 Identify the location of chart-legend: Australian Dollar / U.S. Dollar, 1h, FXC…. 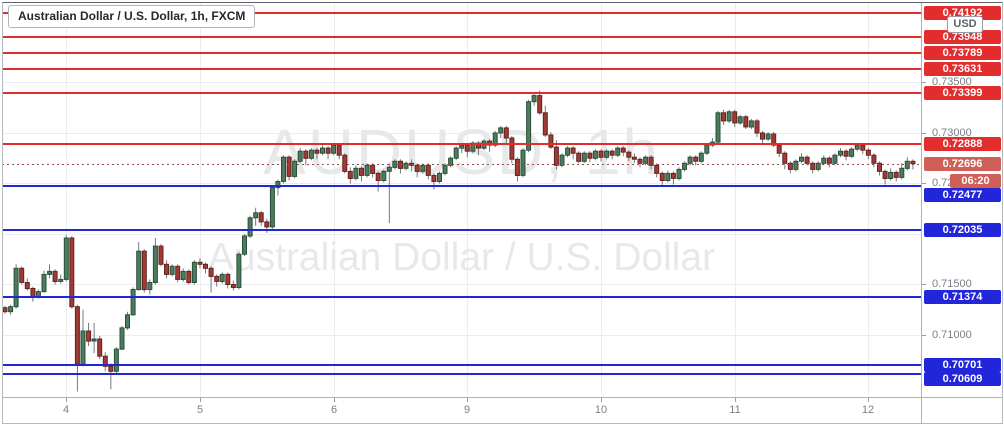
(132, 16).